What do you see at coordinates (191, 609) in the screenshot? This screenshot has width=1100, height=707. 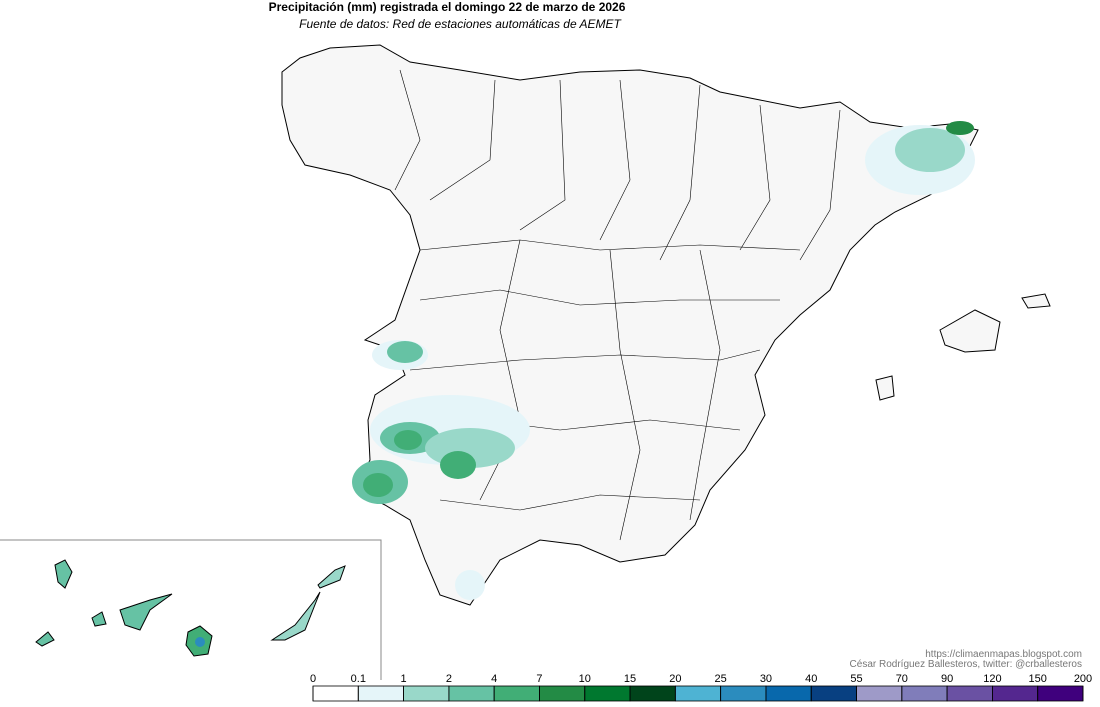 I see `canary-inset` at bounding box center [191, 609].